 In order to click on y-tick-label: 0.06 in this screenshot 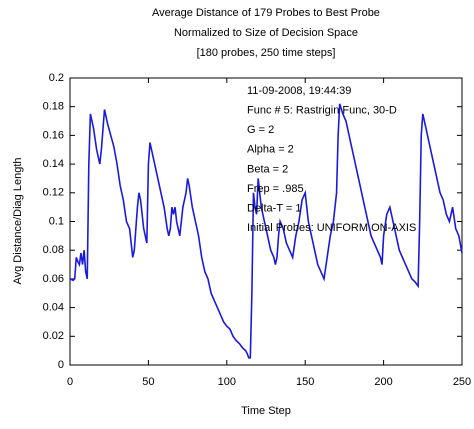, I will do `click(53, 279)`.